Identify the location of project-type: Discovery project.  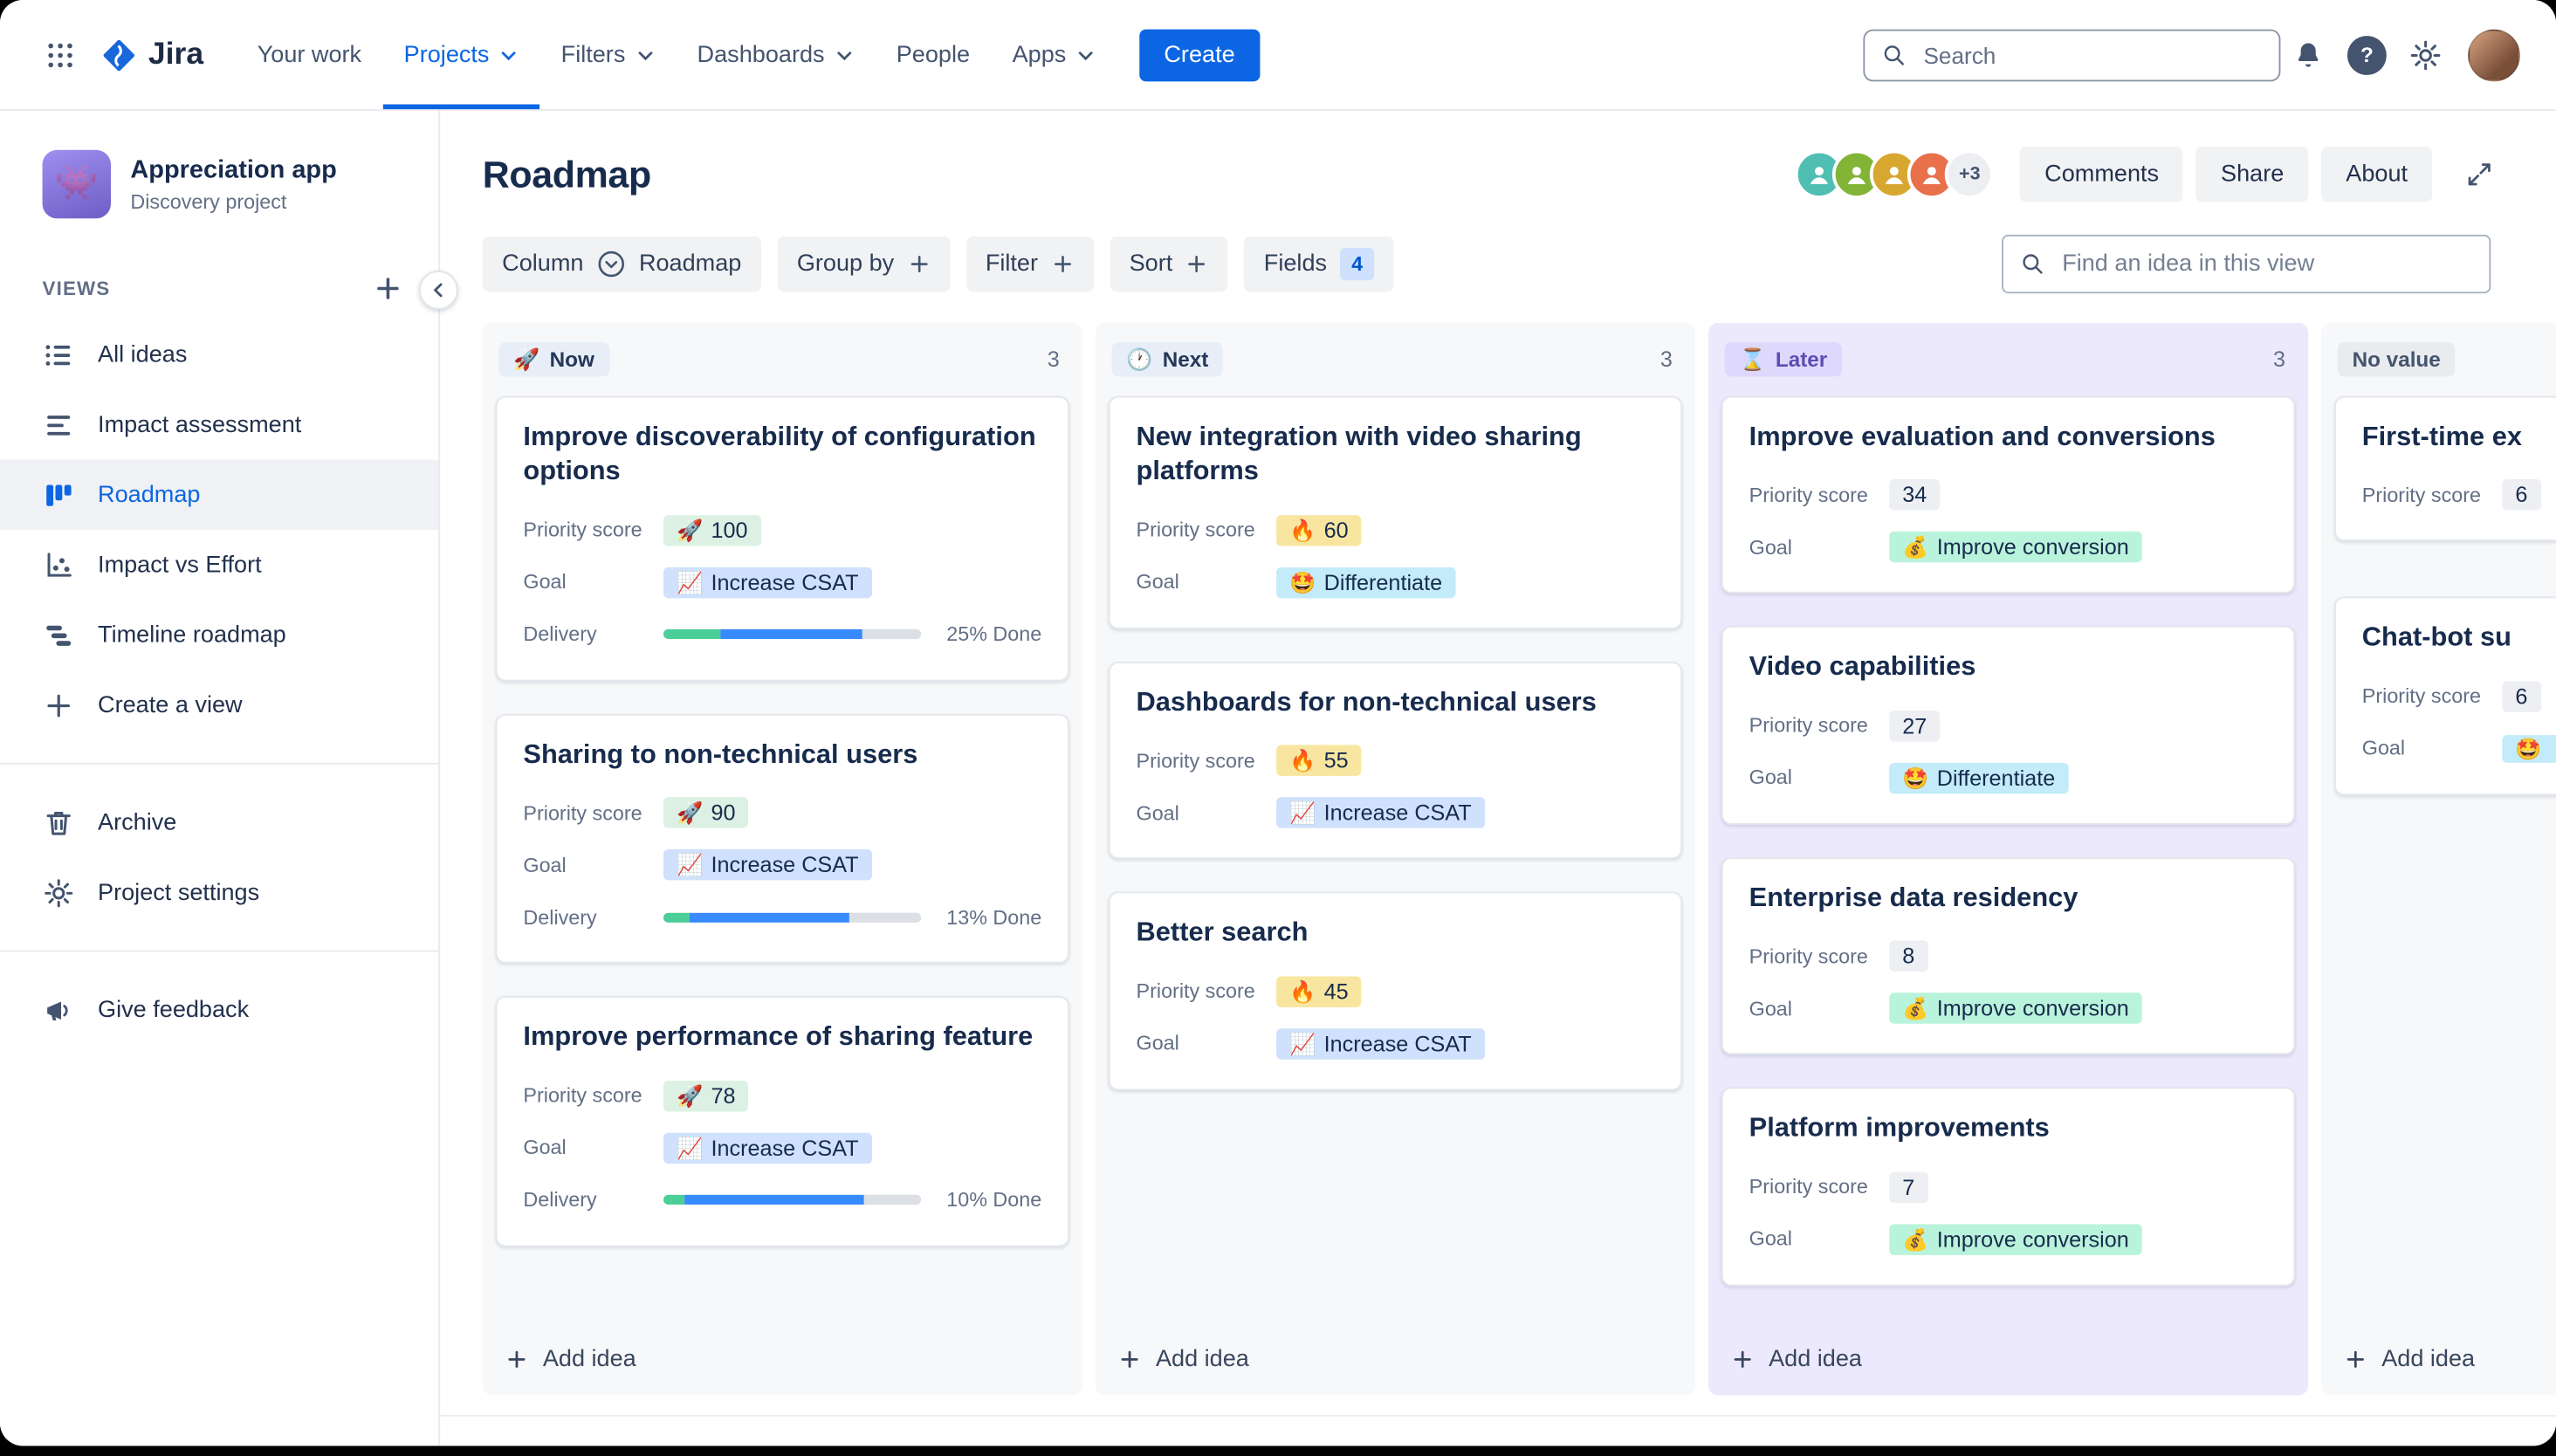
(209, 201).